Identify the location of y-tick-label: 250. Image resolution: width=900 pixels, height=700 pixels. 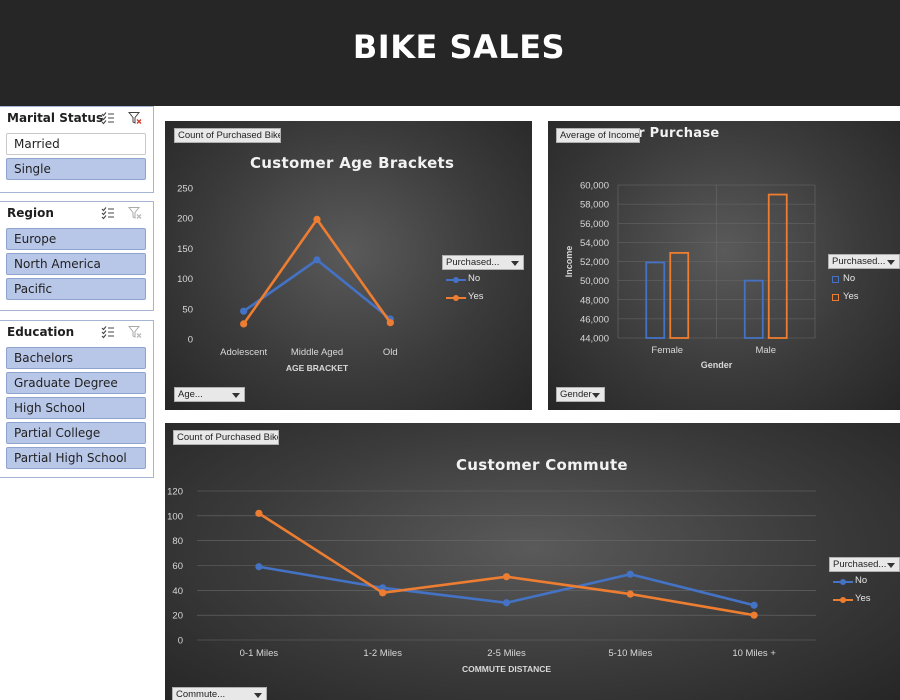
(185, 189).